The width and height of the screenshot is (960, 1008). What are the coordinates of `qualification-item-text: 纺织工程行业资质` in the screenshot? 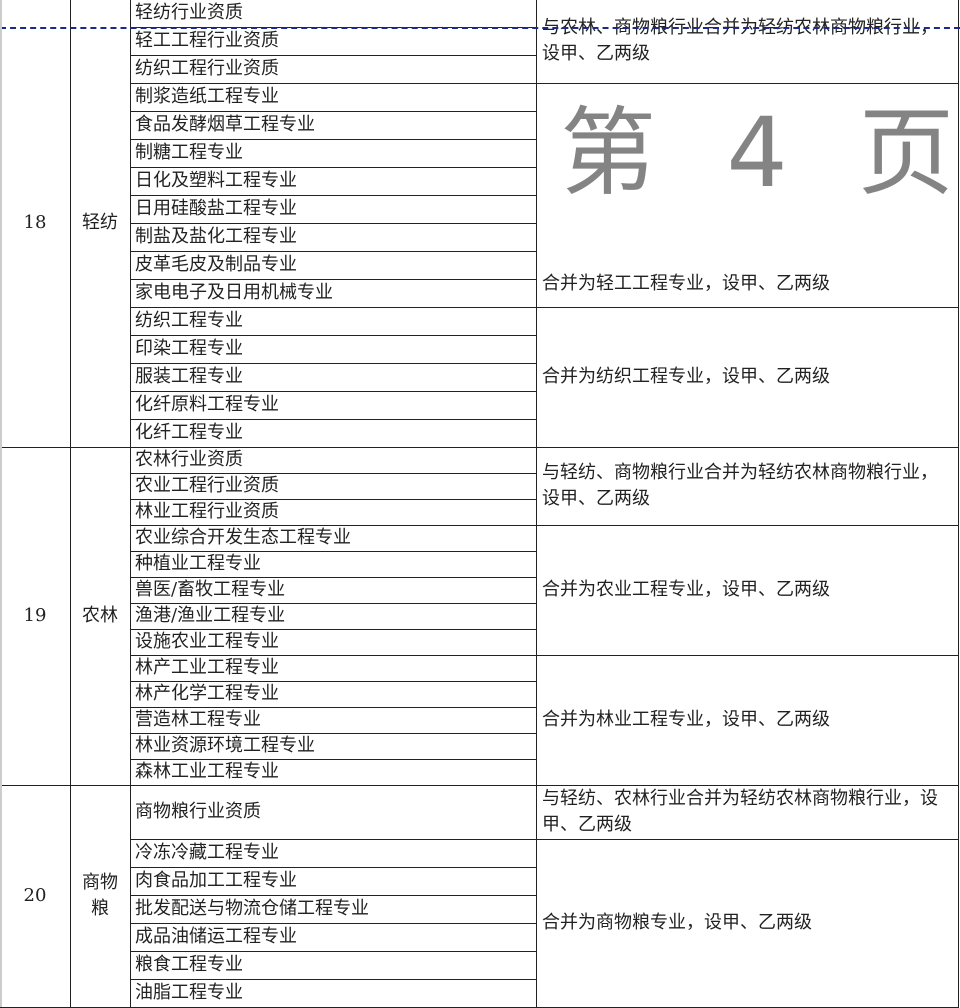 It's located at (207, 68).